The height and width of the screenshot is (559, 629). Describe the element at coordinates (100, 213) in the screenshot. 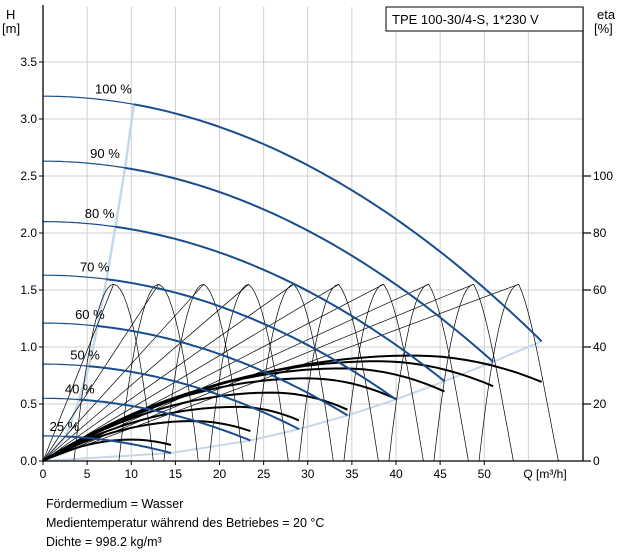

I see `head-curve-label: 80 %` at that location.